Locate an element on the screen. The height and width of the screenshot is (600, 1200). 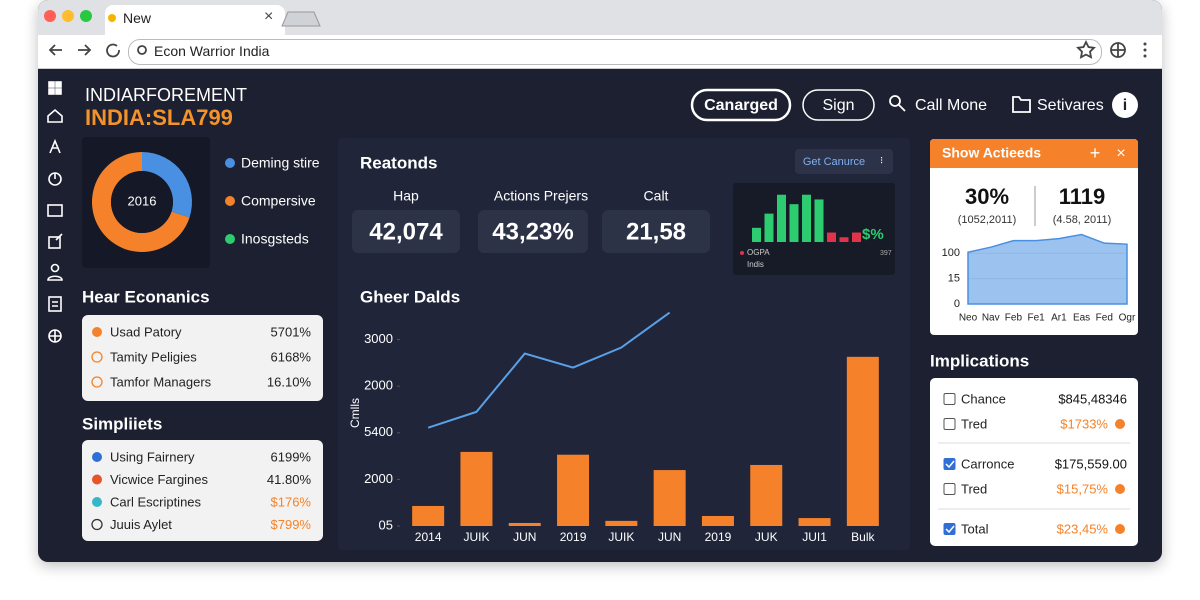
header-button-label: Sign is located at coordinates (838, 105).